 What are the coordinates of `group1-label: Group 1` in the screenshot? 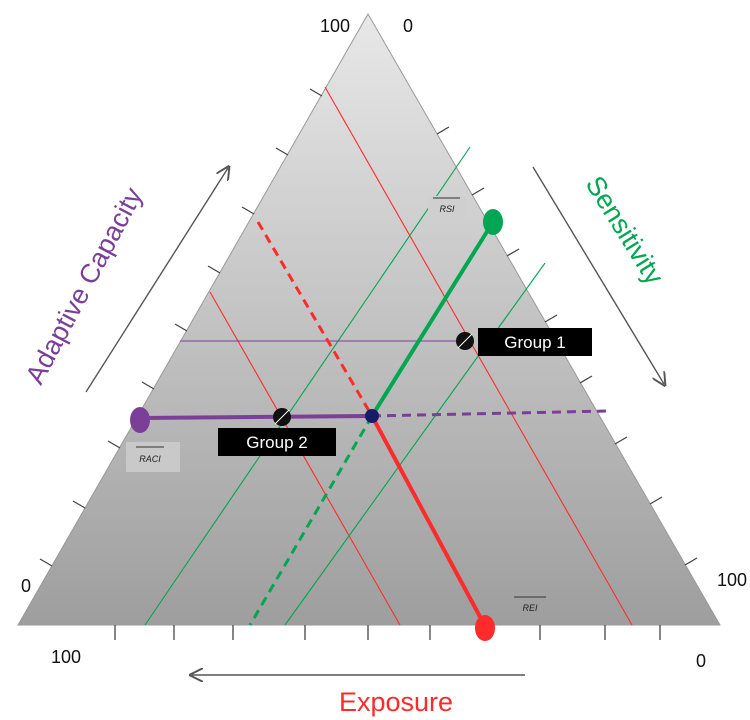 It's located at (534, 342).